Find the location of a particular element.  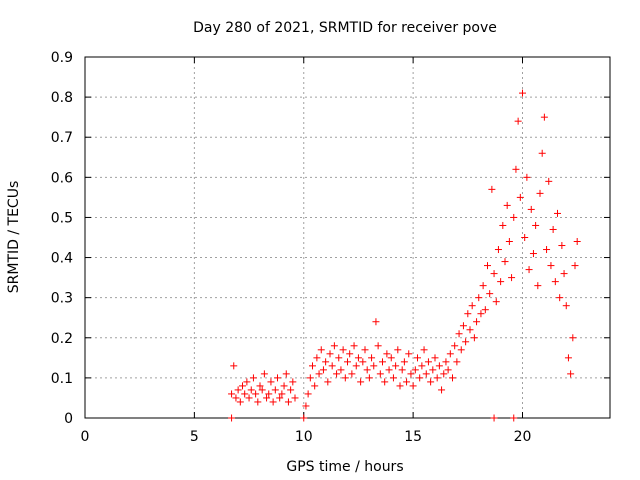

x-axis-title: GPS time / hours is located at coordinates (344, 467).